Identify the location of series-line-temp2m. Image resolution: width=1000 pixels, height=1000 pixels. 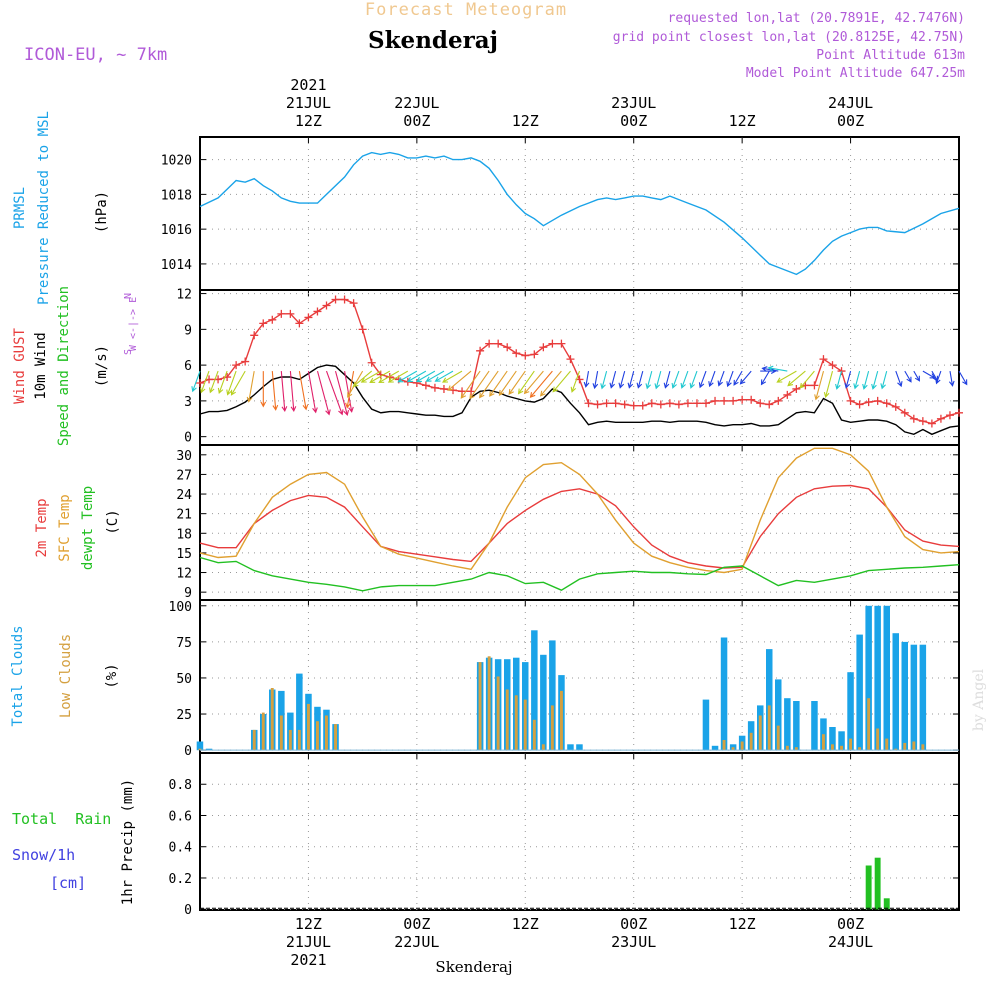
(579, 526).